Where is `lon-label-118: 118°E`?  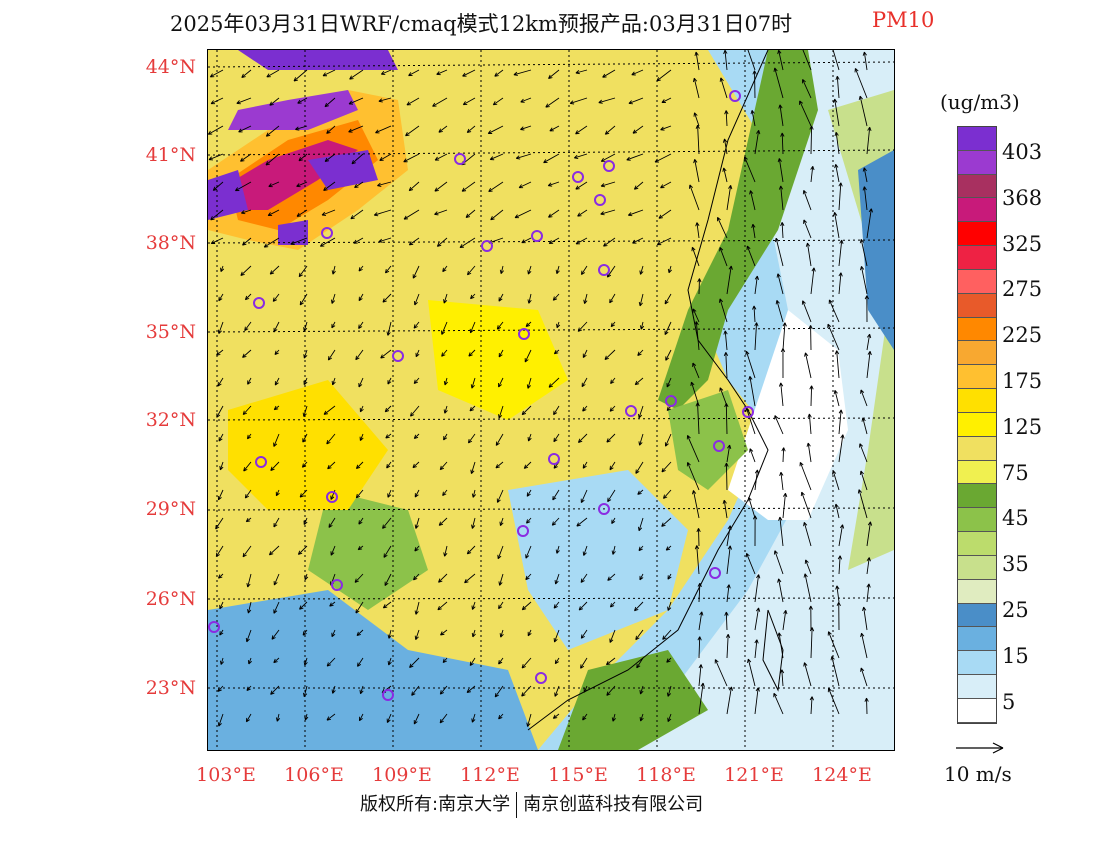
lon-label-118: 118°E is located at coordinates (666, 775).